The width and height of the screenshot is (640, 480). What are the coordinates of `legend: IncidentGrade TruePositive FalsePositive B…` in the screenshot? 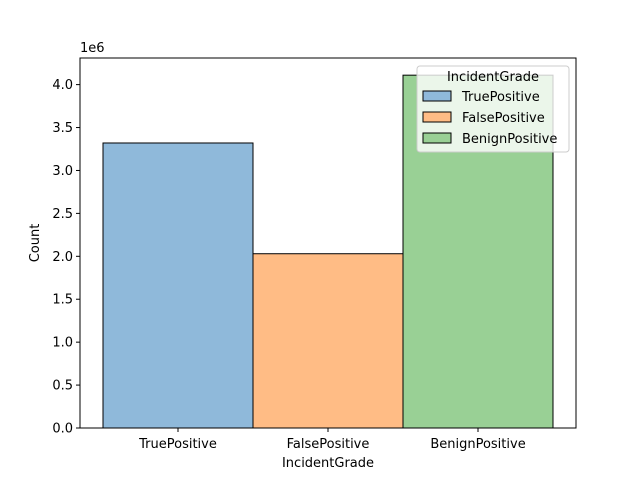 It's located at (493, 109).